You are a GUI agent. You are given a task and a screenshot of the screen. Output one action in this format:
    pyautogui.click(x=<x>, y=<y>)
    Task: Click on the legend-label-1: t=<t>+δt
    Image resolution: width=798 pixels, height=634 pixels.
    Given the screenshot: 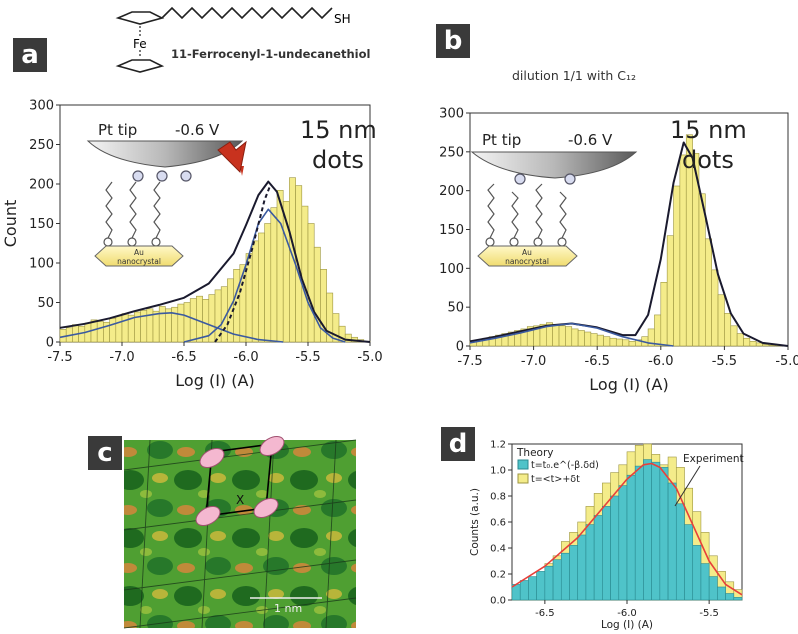 What is the action you would take?
    pyautogui.click(x=555, y=479)
    